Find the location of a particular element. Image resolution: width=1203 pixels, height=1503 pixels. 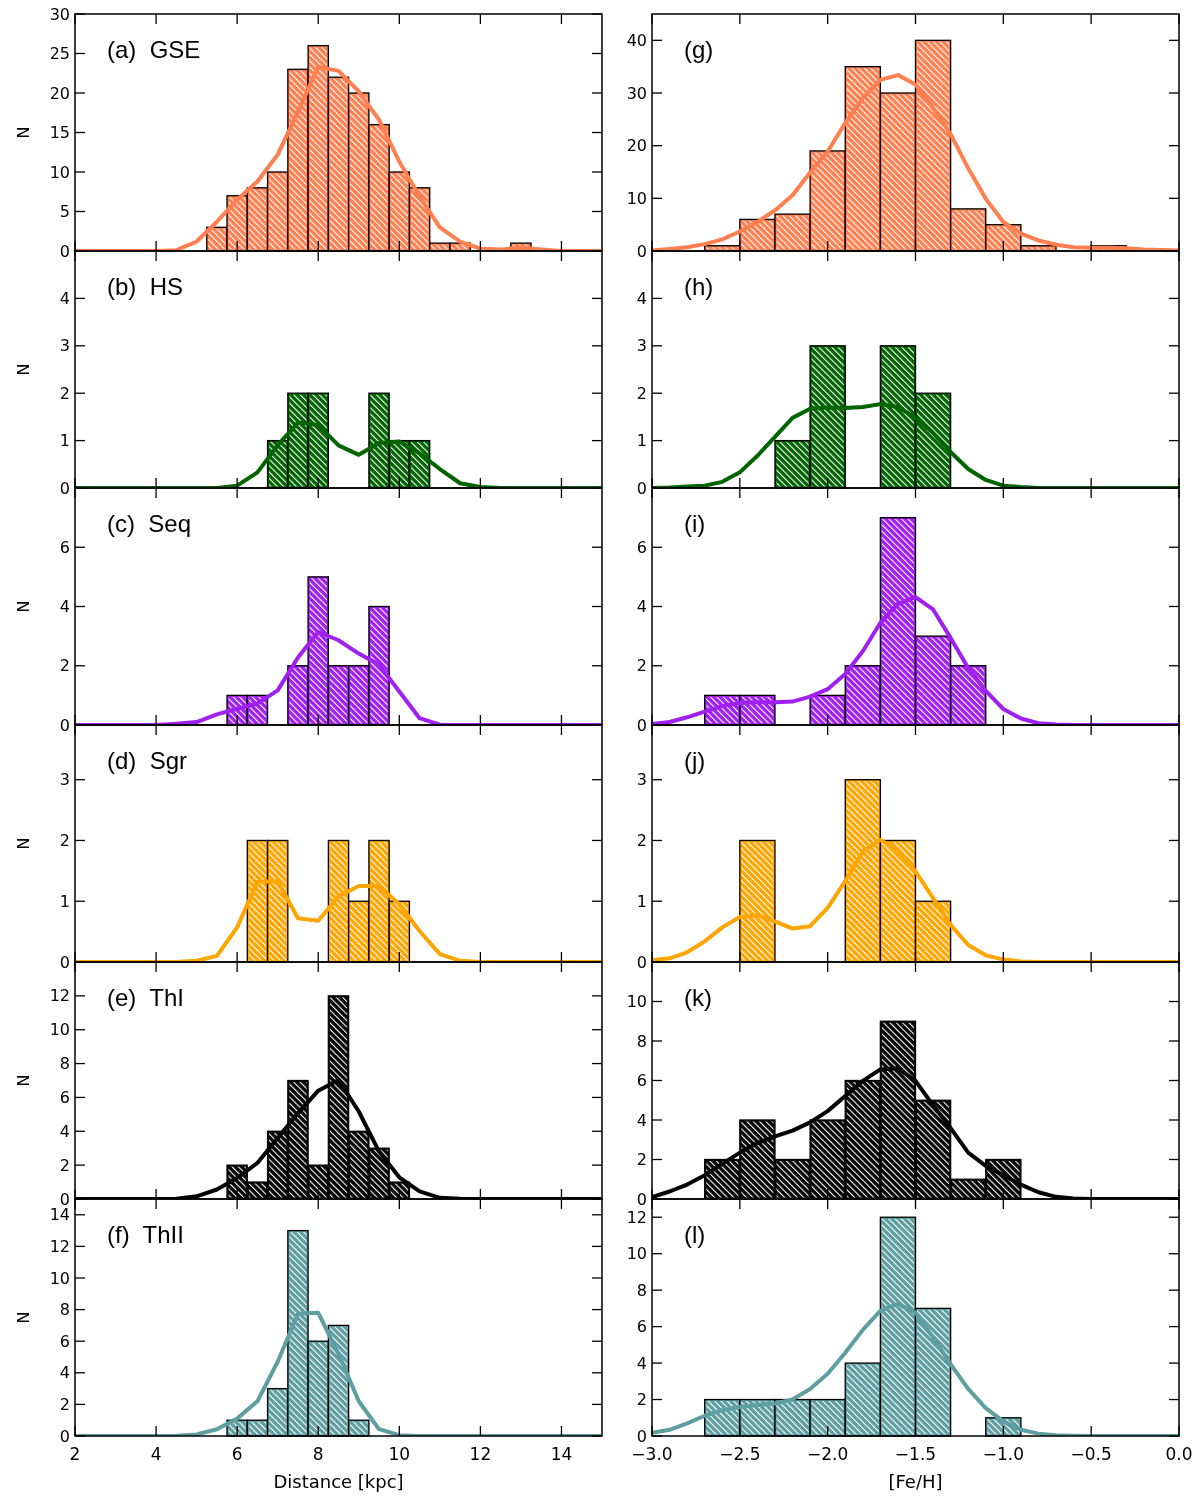

x-tick-label: −1.0 is located at coordinates (1003, 1454).